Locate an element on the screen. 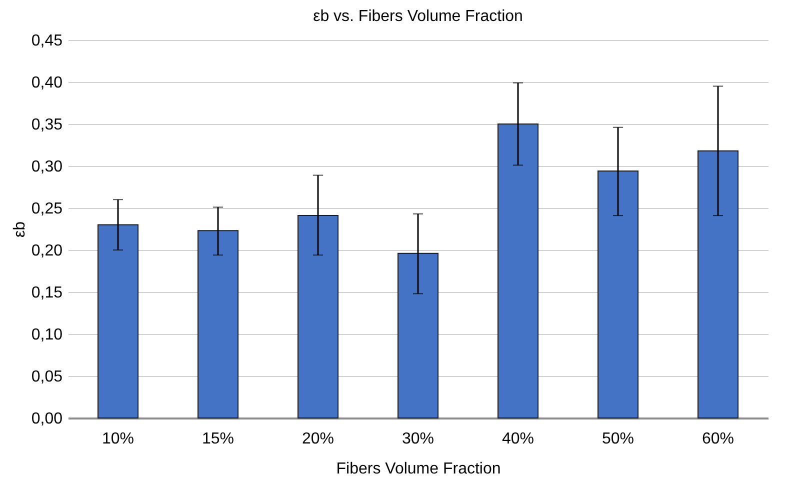 Image resolution: width=806 pixels, height=504 pixels. y-tick-label: 0,05 is located at coordinates (47, 377).